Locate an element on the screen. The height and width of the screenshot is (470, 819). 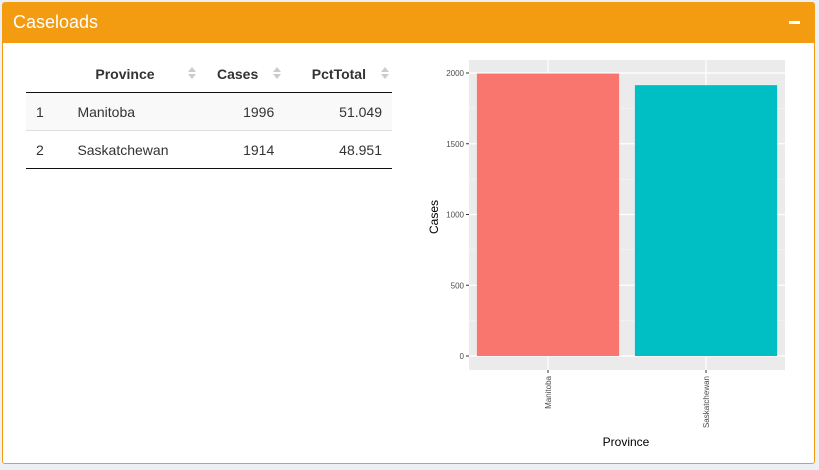
minus-icon is located at coordinates (794, 22).